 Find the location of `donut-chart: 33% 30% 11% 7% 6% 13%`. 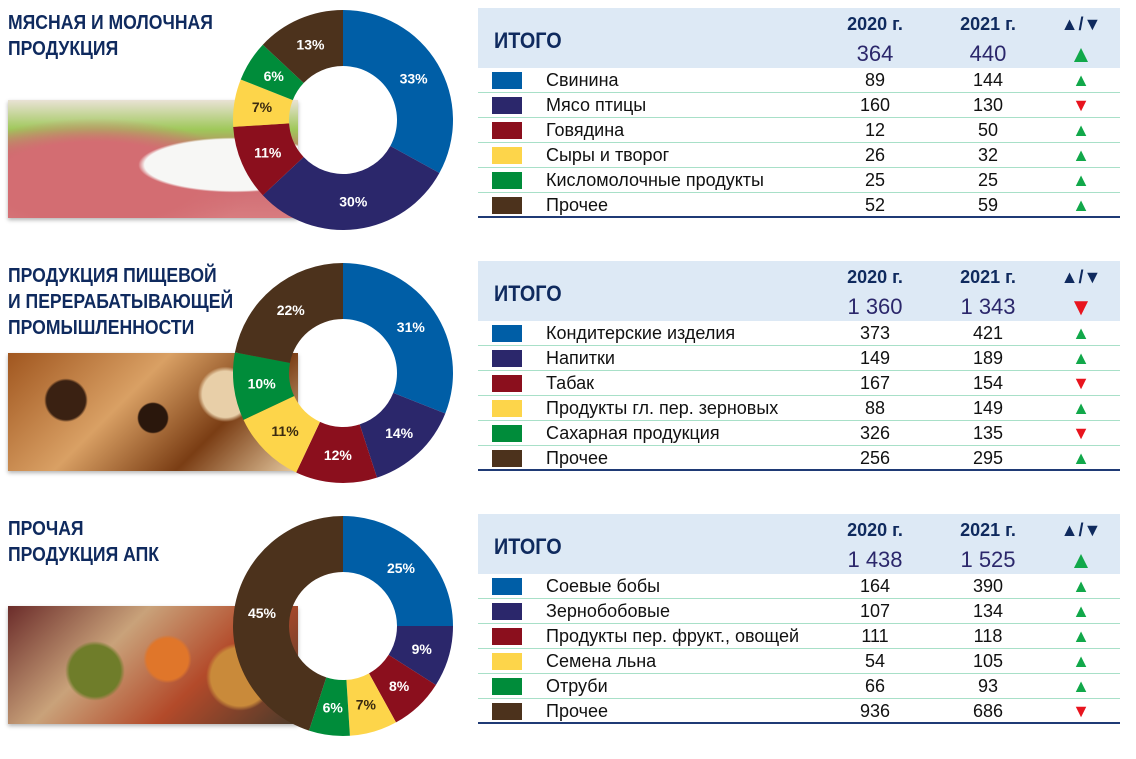

donut-chart: 33% 30% 11% 7% 6% 13% is located at coordinates (343, 120).